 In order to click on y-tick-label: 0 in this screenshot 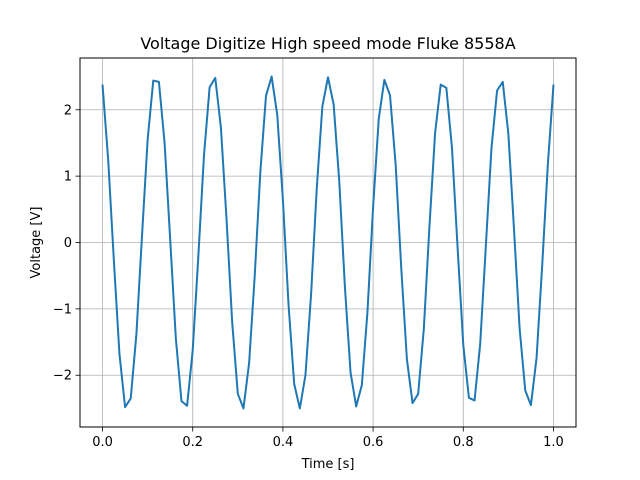, I will do `click(68, 243)`.